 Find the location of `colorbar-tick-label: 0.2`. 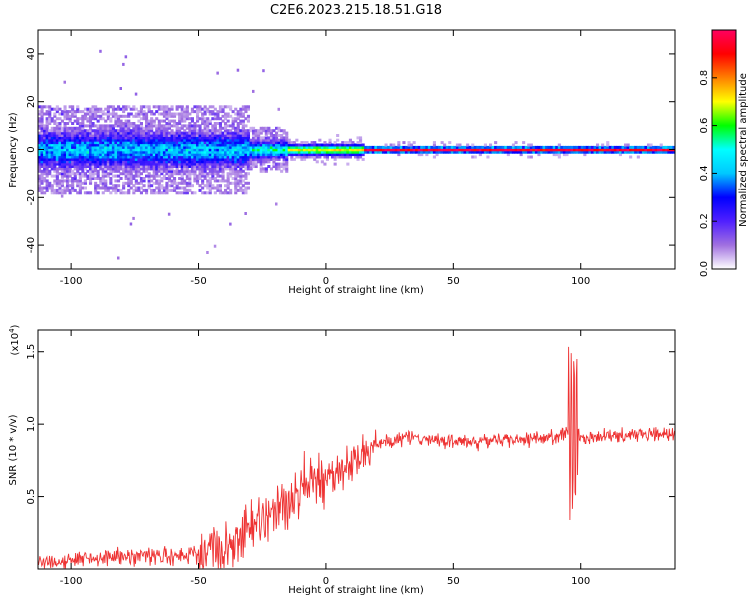

colorbar-tick-label: 0.2 is located at coordinates (704, 221).